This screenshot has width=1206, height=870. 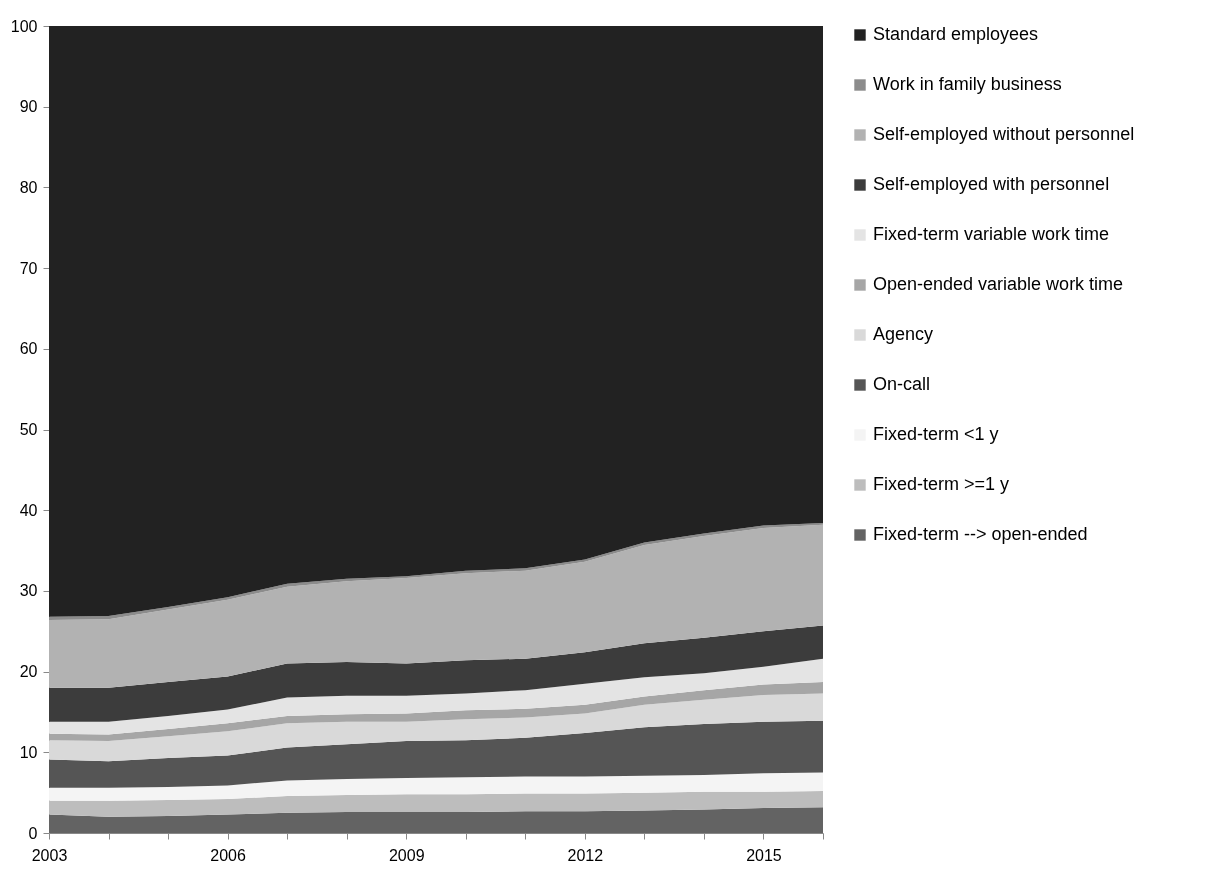 I want to click on x-tick-label: 2006, so click(x=228, y=855).